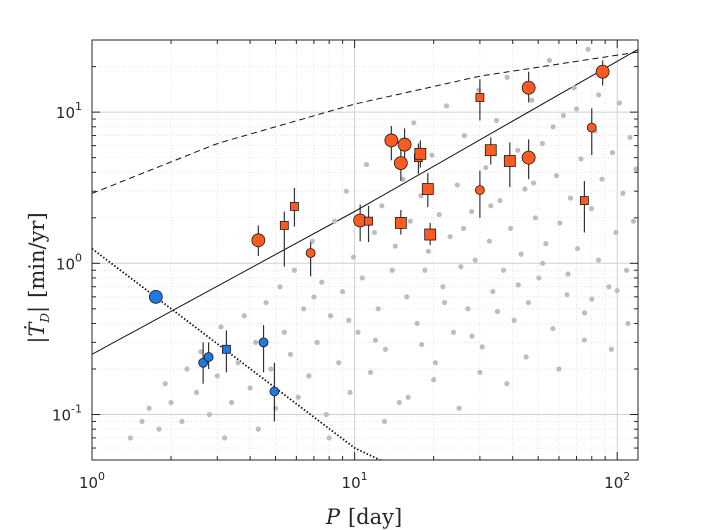 The width and height of the screenshot is (706, 530). What do you see at coordinates (626, 476) in the screenshot?
I see `x-tick-exp: 2` at bounding box center [626, 476].